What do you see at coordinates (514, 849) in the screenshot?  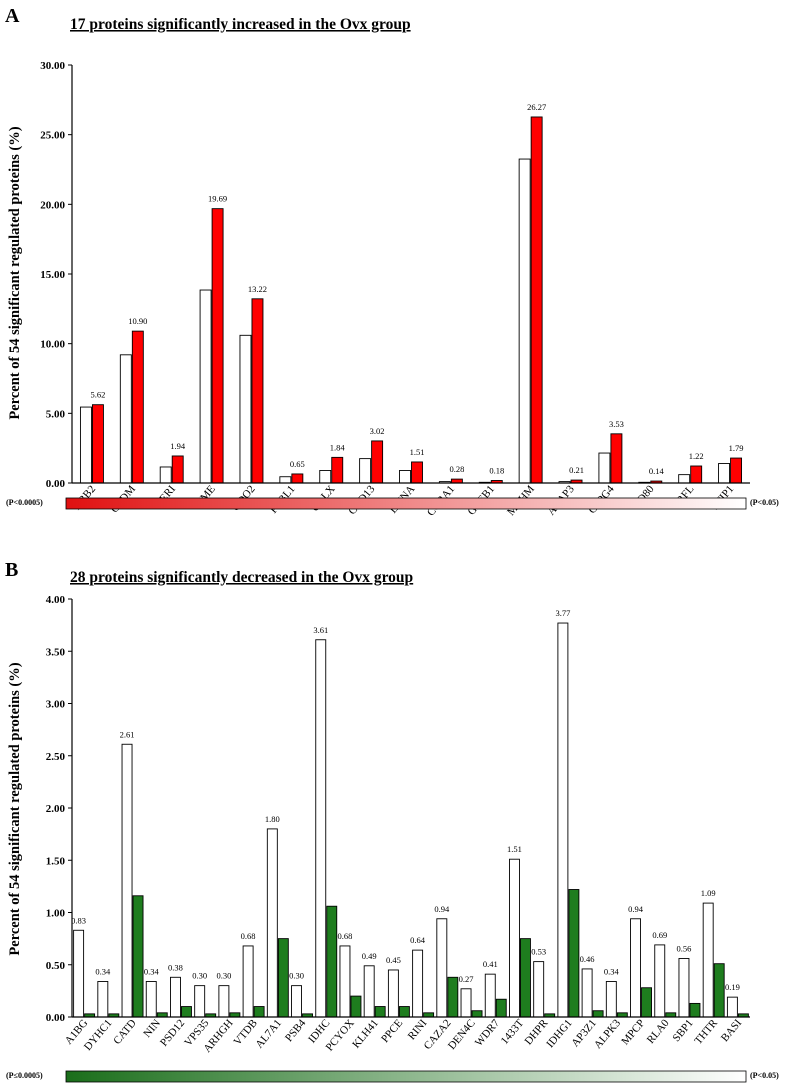 I see `chart-b-data-label: 1.51` at bounding box center [514, 849].